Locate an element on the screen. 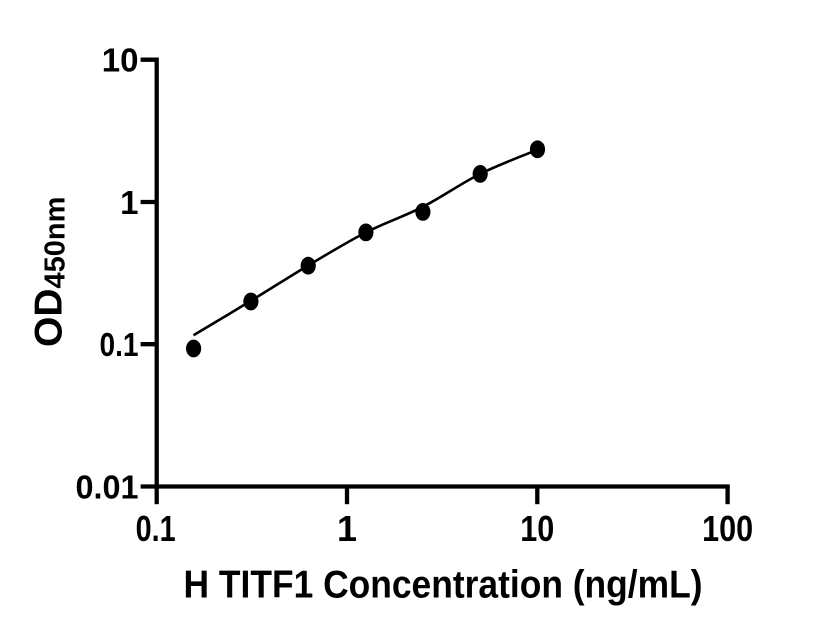  svg-text: H TITF1 Concentration (ng/mL) is located at coordinates (443, 585).